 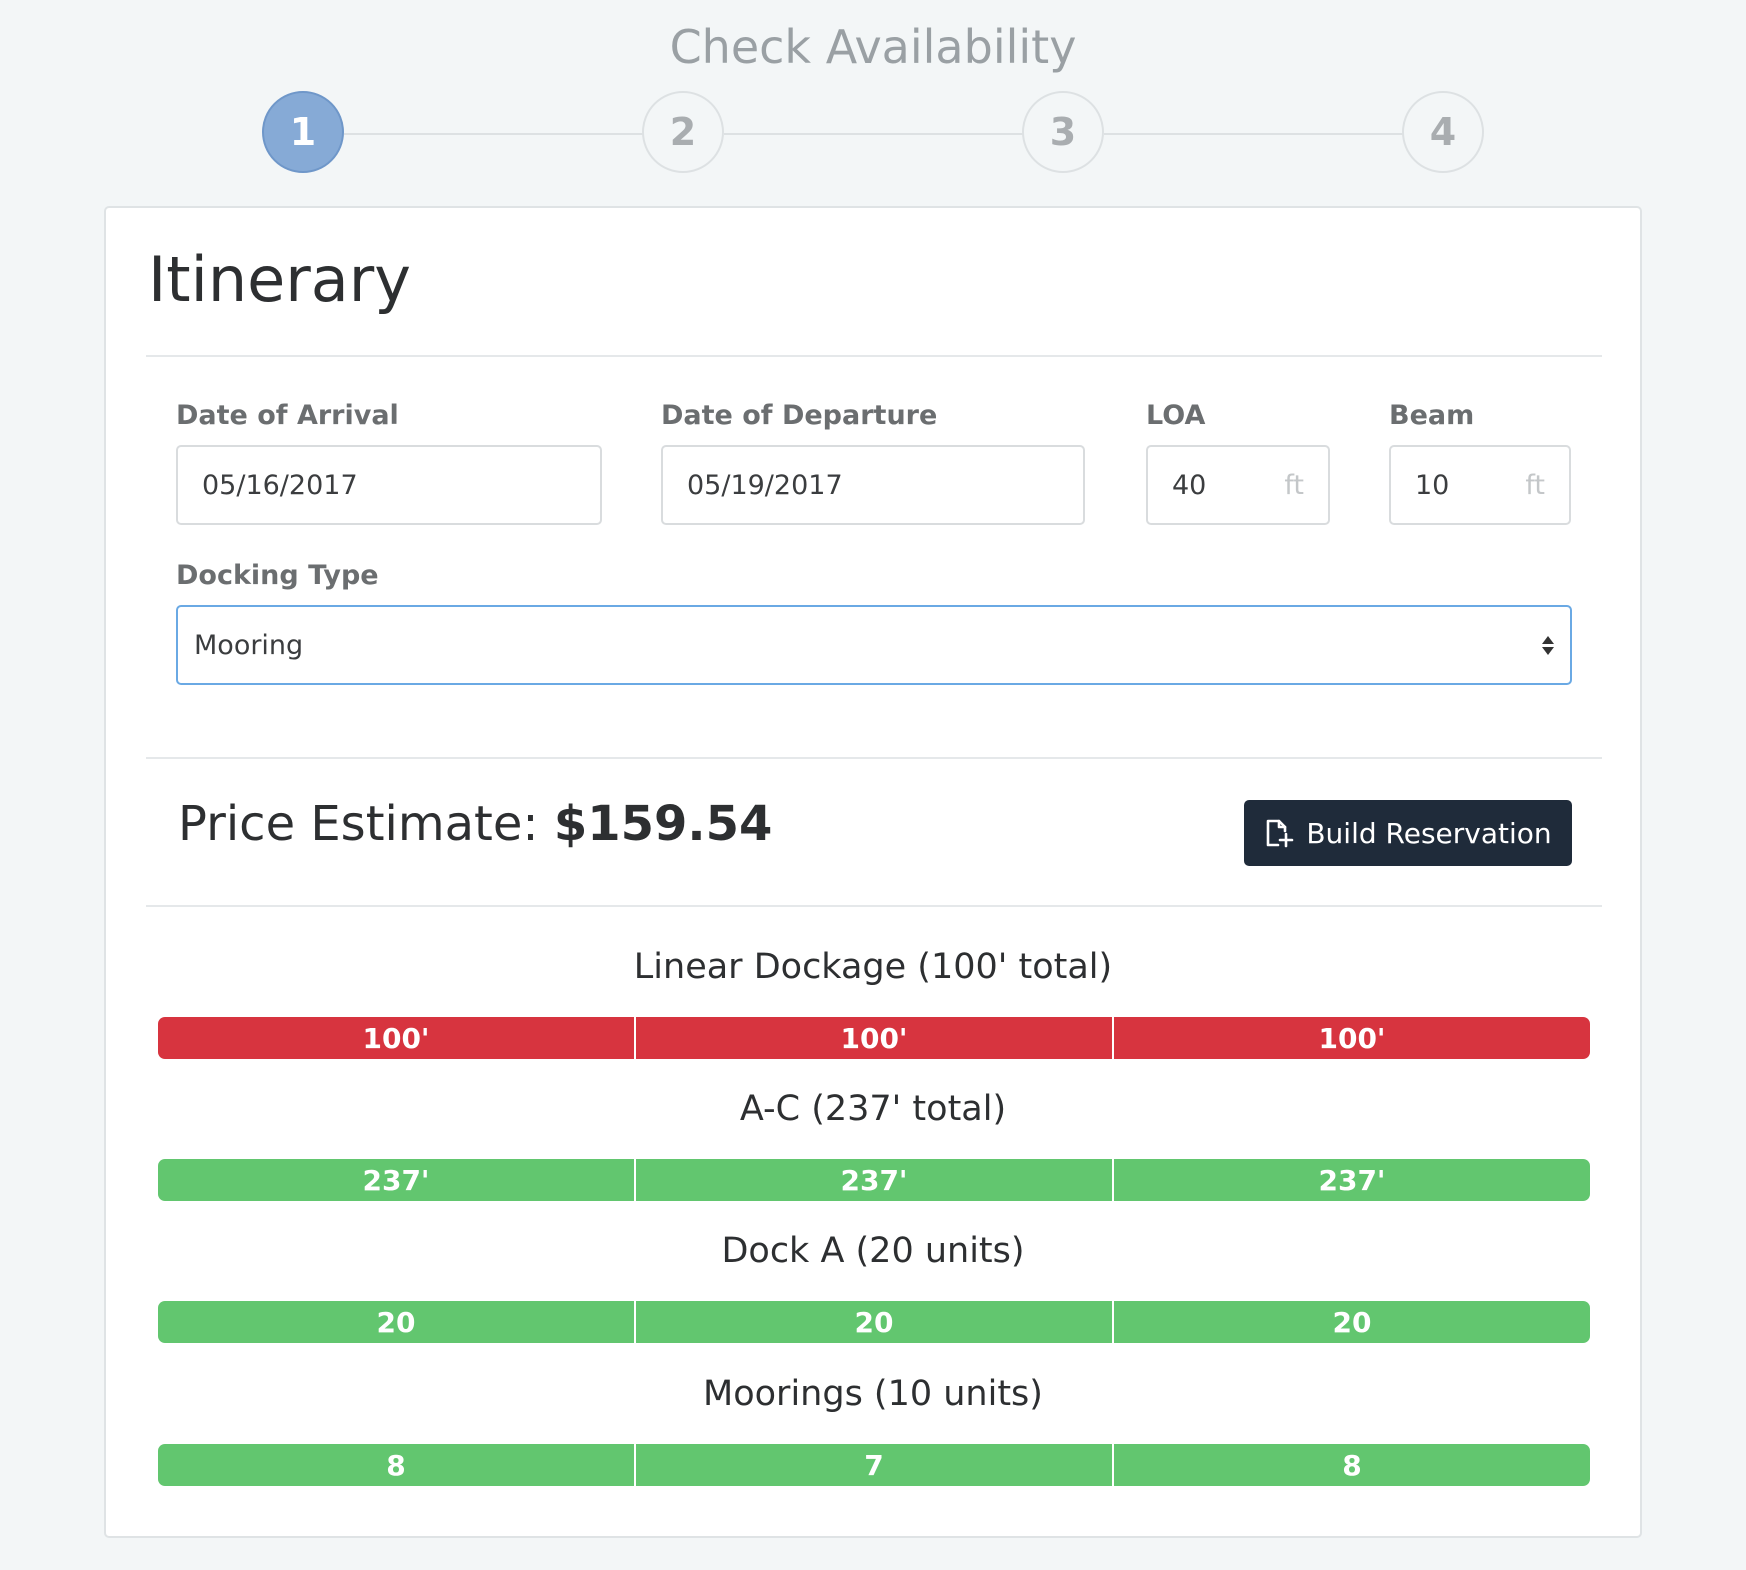 I want to click on availability-bar: 8 7 8, so click(x=874, y=1465).